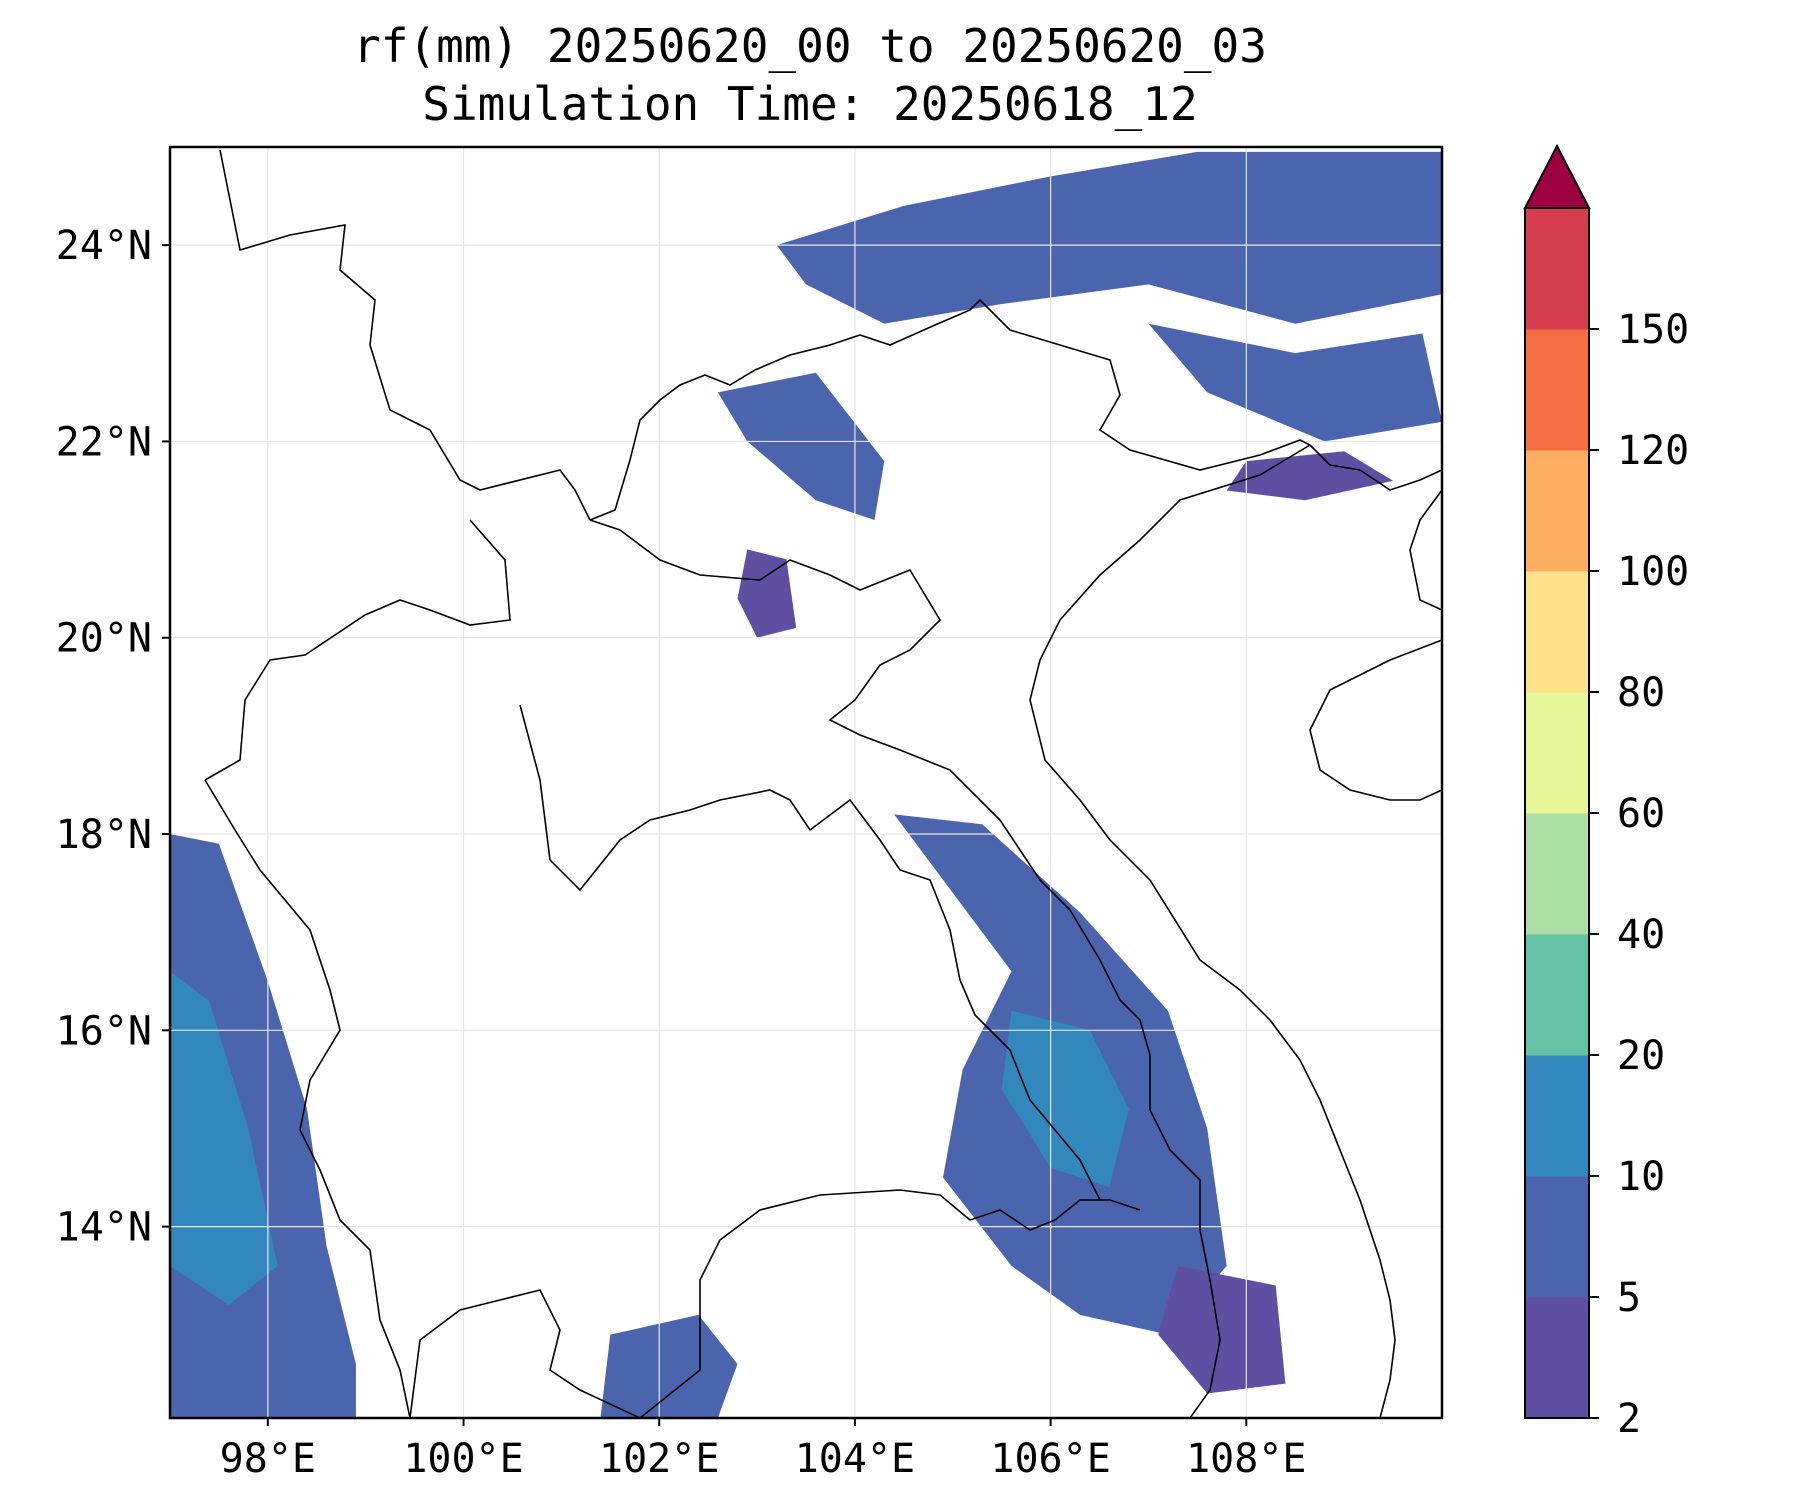 This screenshot has width=1800, height=1500. What do you see at coordinates (1050, 1459) in the screenshot?
I see `lon-tick-label: 106°E` at bounding box center [1050, 1459].